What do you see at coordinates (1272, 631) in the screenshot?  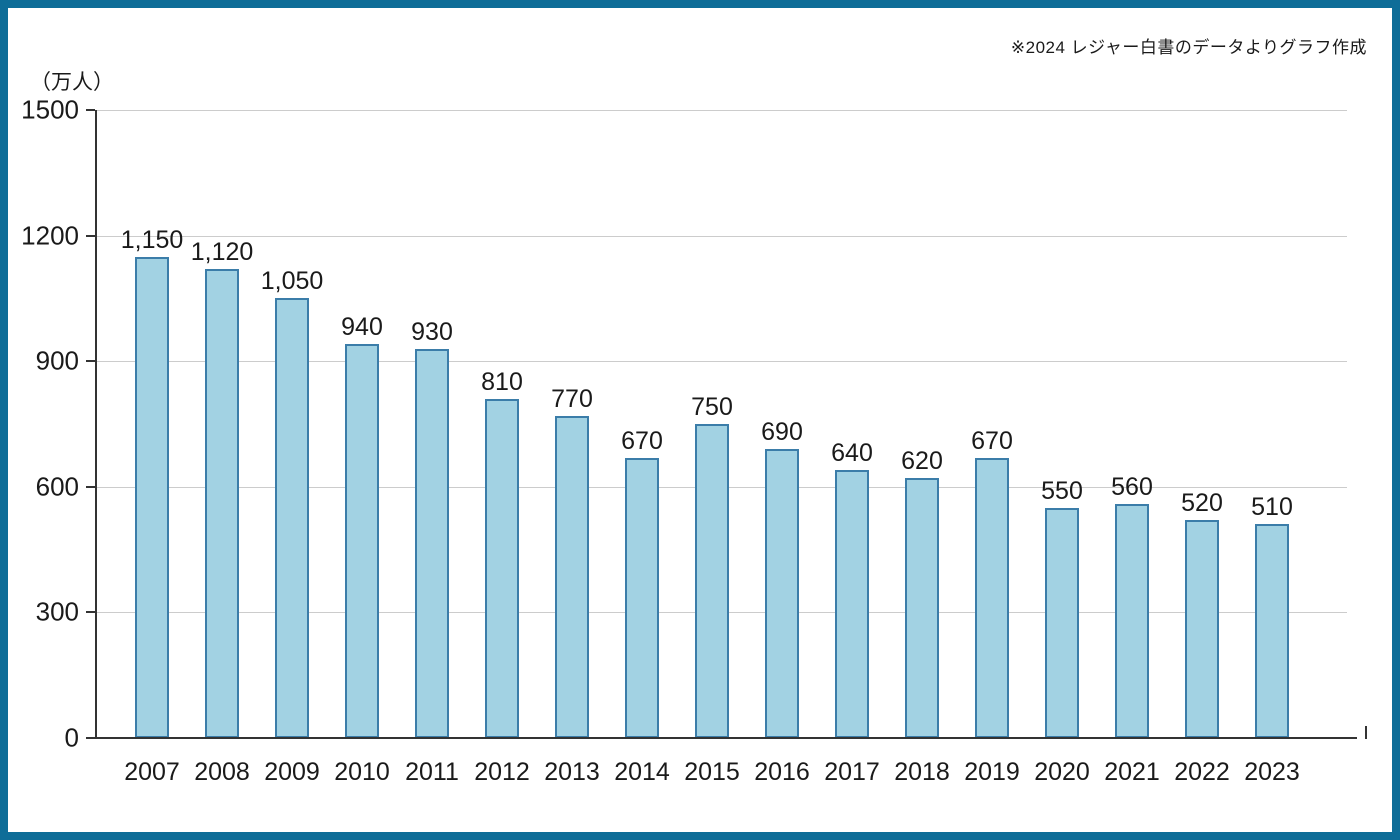 I see `bar-2023` at bounding box center [1272, 631].